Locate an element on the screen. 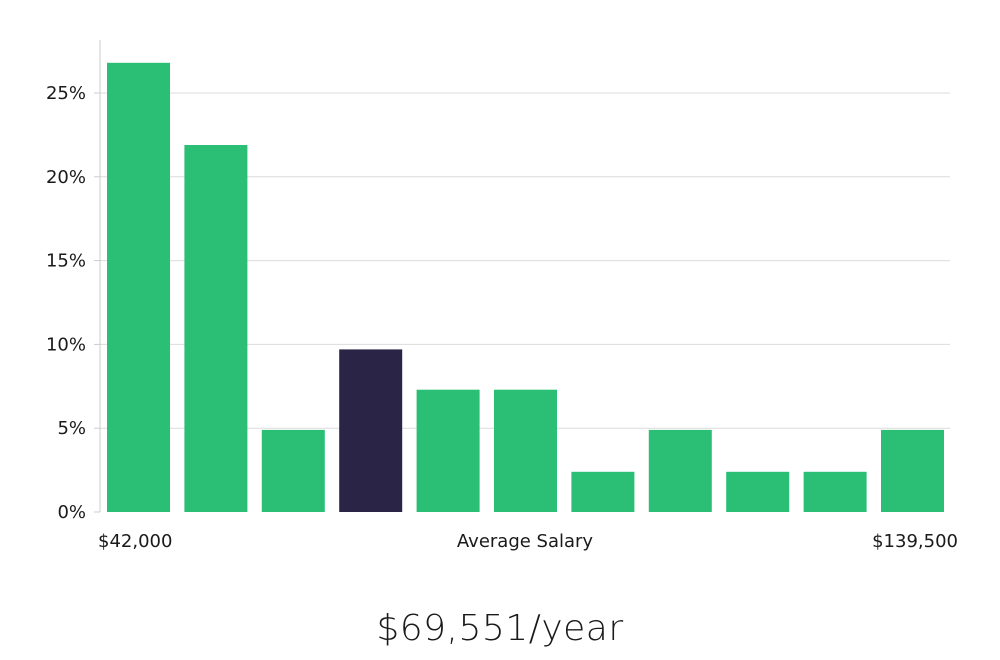  bar-highlighted is located at coordinates (371, 430).